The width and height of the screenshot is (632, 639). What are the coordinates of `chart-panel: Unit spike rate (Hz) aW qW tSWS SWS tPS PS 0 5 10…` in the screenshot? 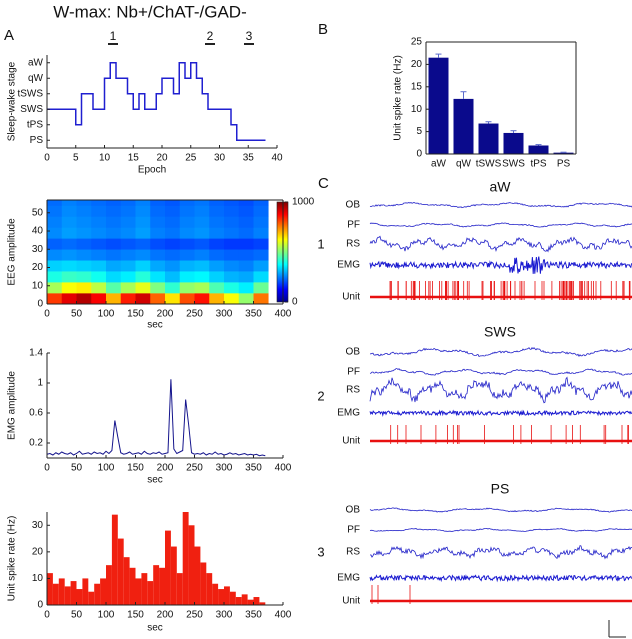 It's located at (485, 103).